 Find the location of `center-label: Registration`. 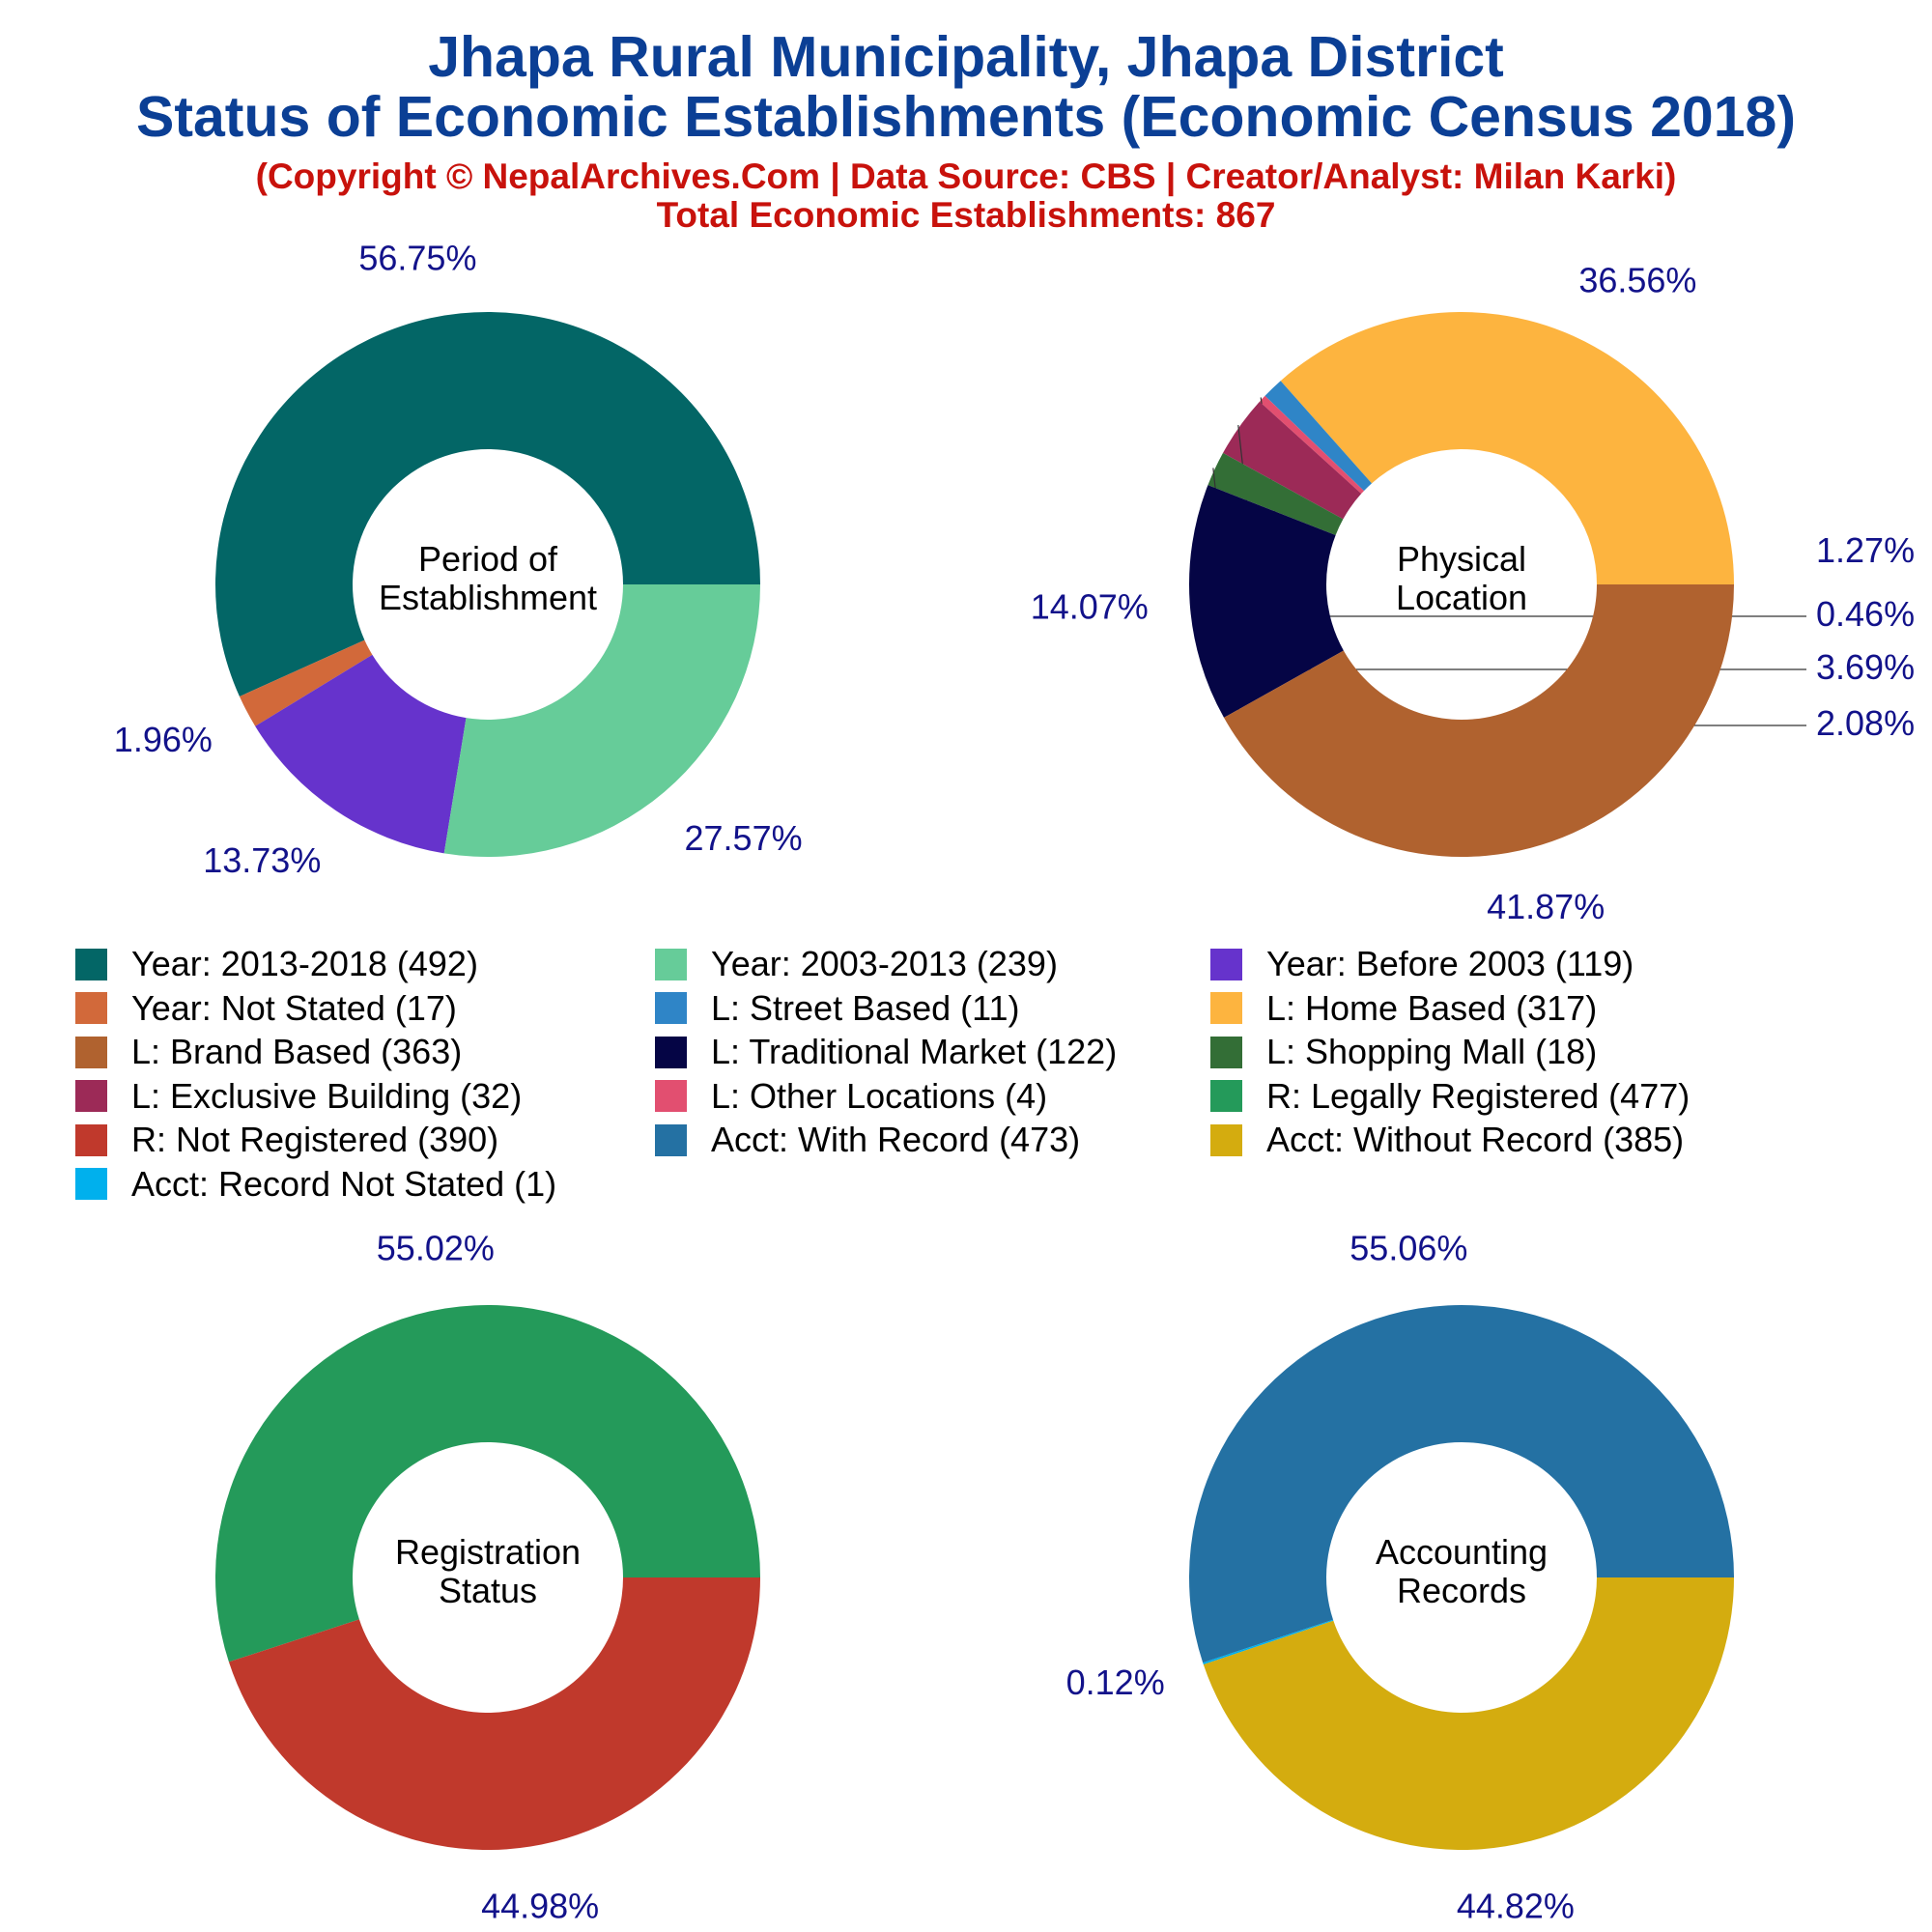

center-label: Registration is located at coordinates (488, 1552).